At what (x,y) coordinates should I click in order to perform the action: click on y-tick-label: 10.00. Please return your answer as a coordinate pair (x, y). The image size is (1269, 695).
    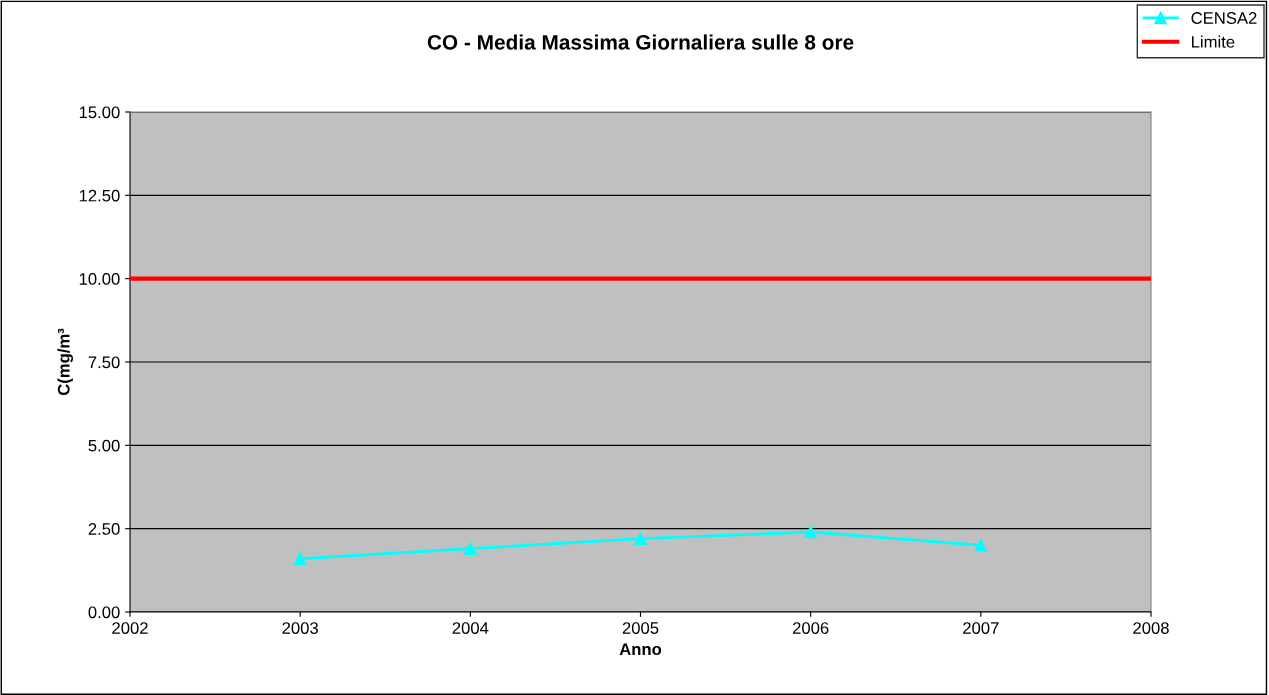
    Looking at the image, I should click on (99, 279).